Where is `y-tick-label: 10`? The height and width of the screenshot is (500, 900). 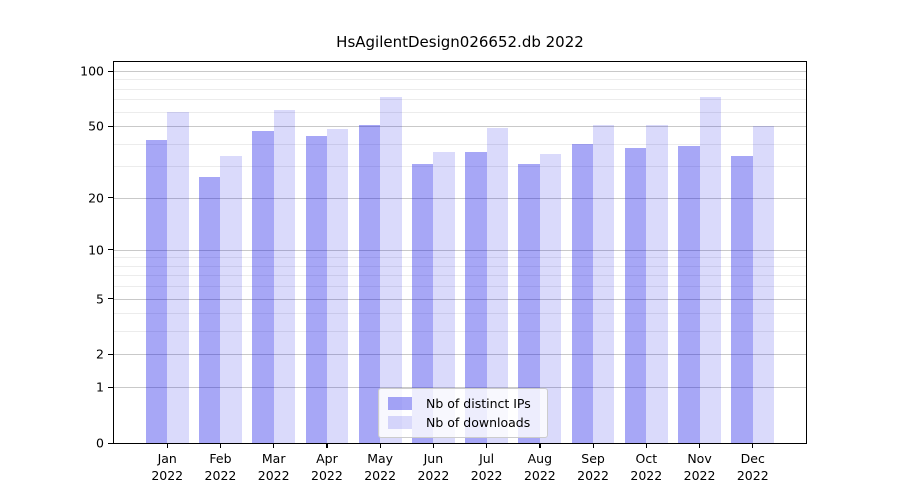
y-tick-label: 10 is located at coordinates (96, 250).